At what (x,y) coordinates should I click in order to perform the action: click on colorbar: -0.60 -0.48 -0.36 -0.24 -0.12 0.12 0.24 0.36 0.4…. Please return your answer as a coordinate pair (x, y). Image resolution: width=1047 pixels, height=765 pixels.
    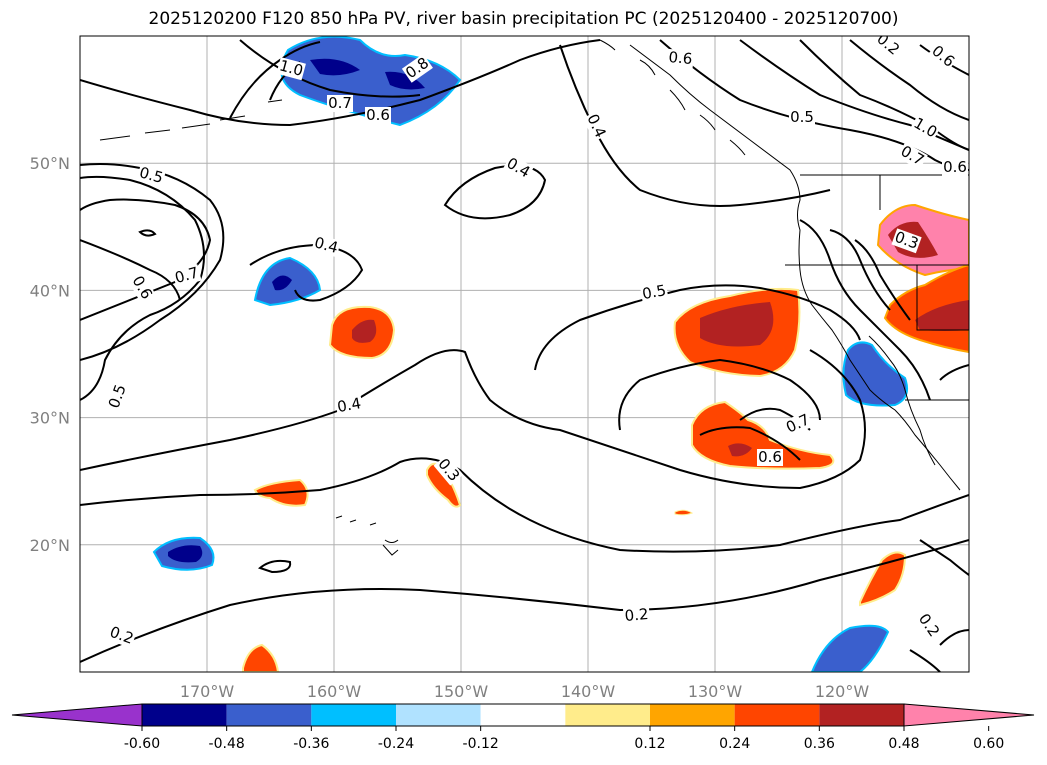
    Looking at the image, I should click on (523, 727).